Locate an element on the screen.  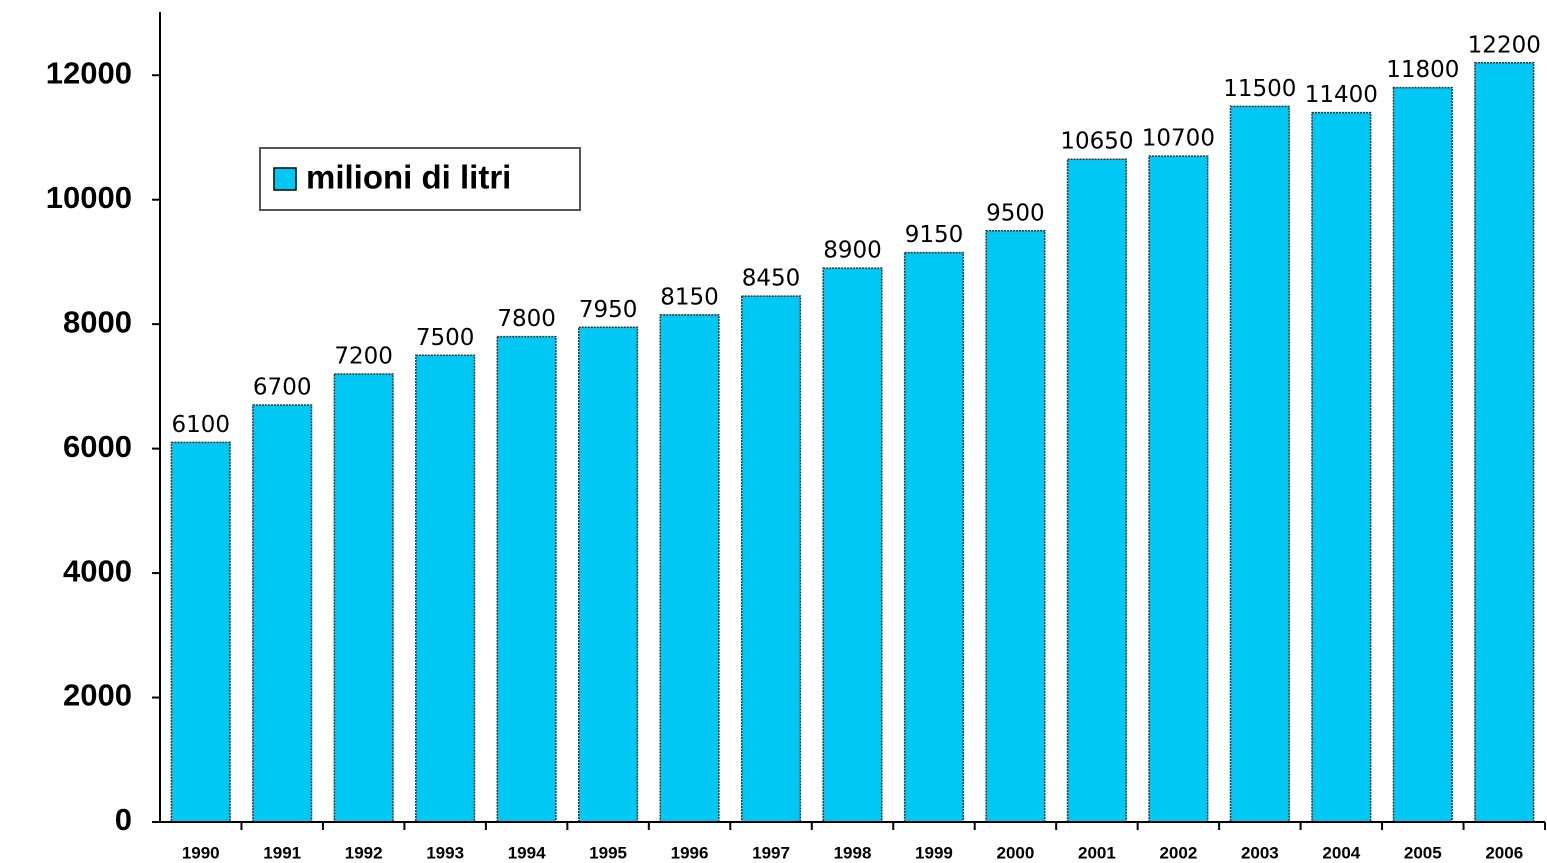
x-tick-label: 1994 is located at coordinates (527, 852).